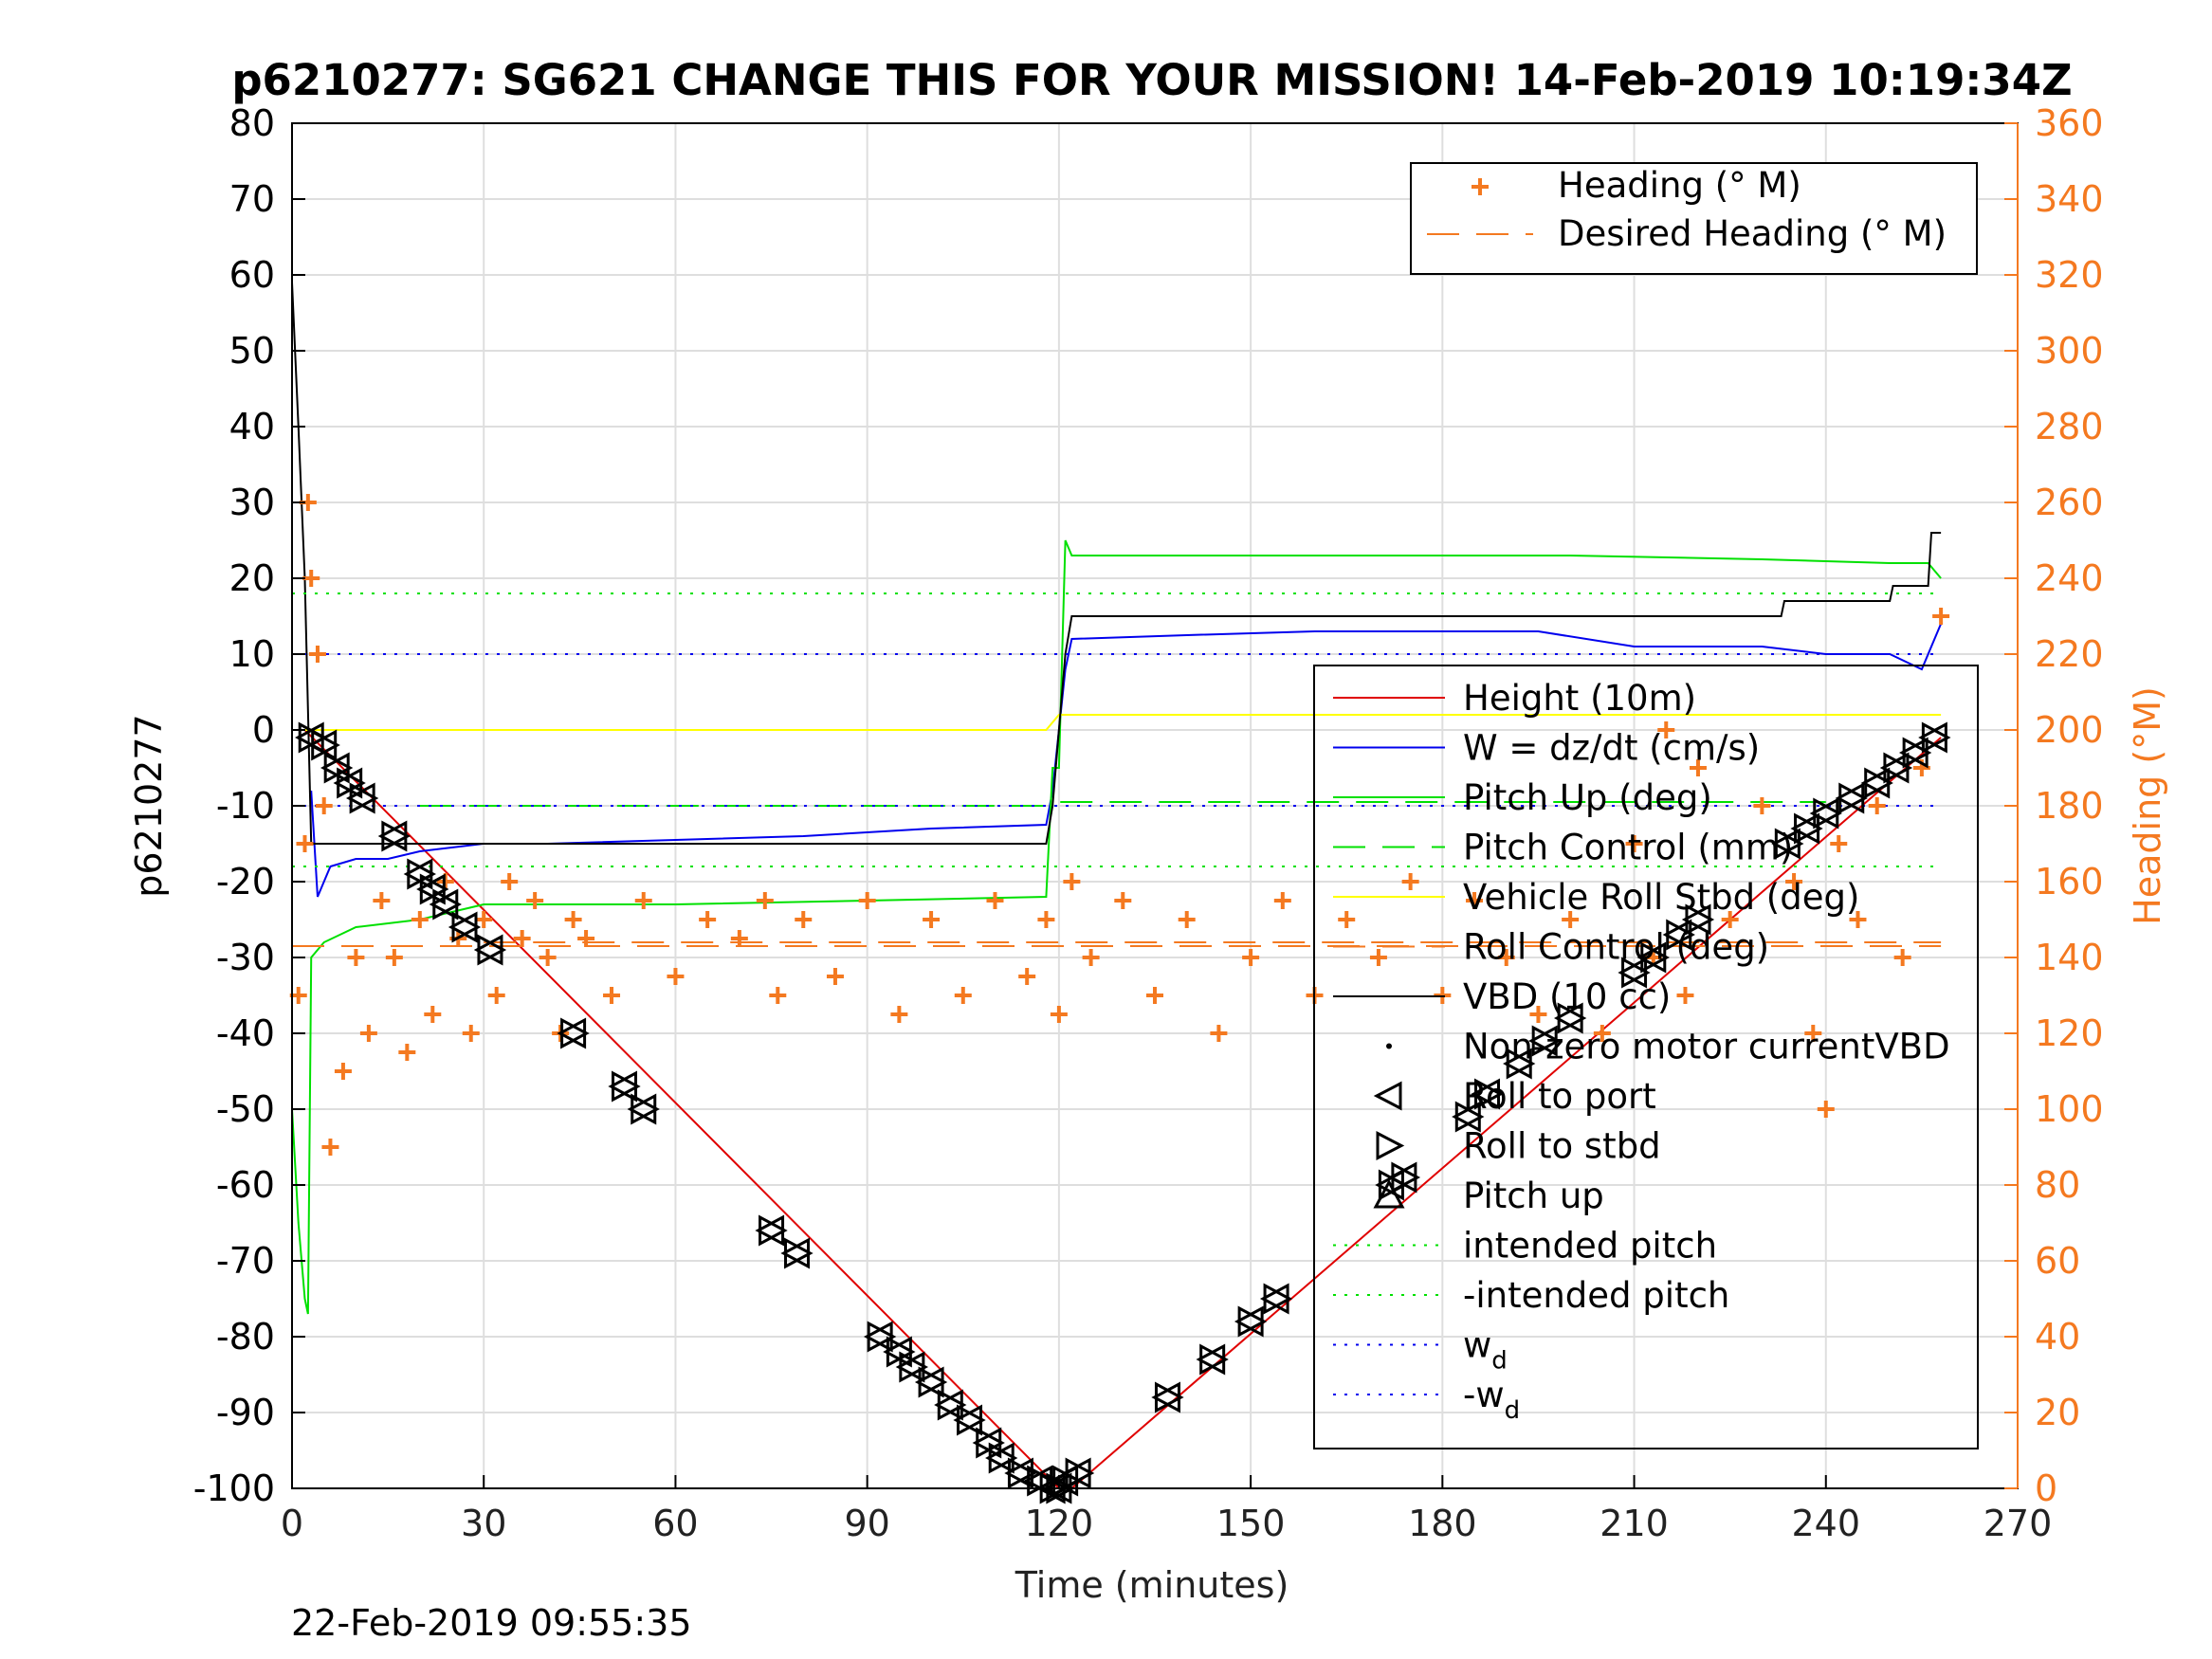 The image size is (2212, 1659). Describe the element at coordinates (252, 199) in the screenshot. I see `y-tick-label: 70` at that location.